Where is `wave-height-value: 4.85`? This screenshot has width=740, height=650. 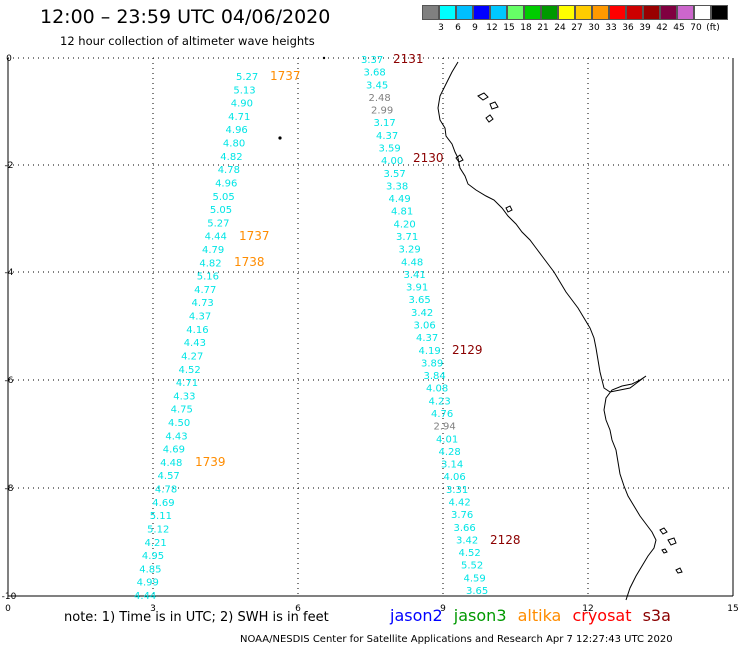
wave-height-value: 4.85 is located at coordinates (150, 569).